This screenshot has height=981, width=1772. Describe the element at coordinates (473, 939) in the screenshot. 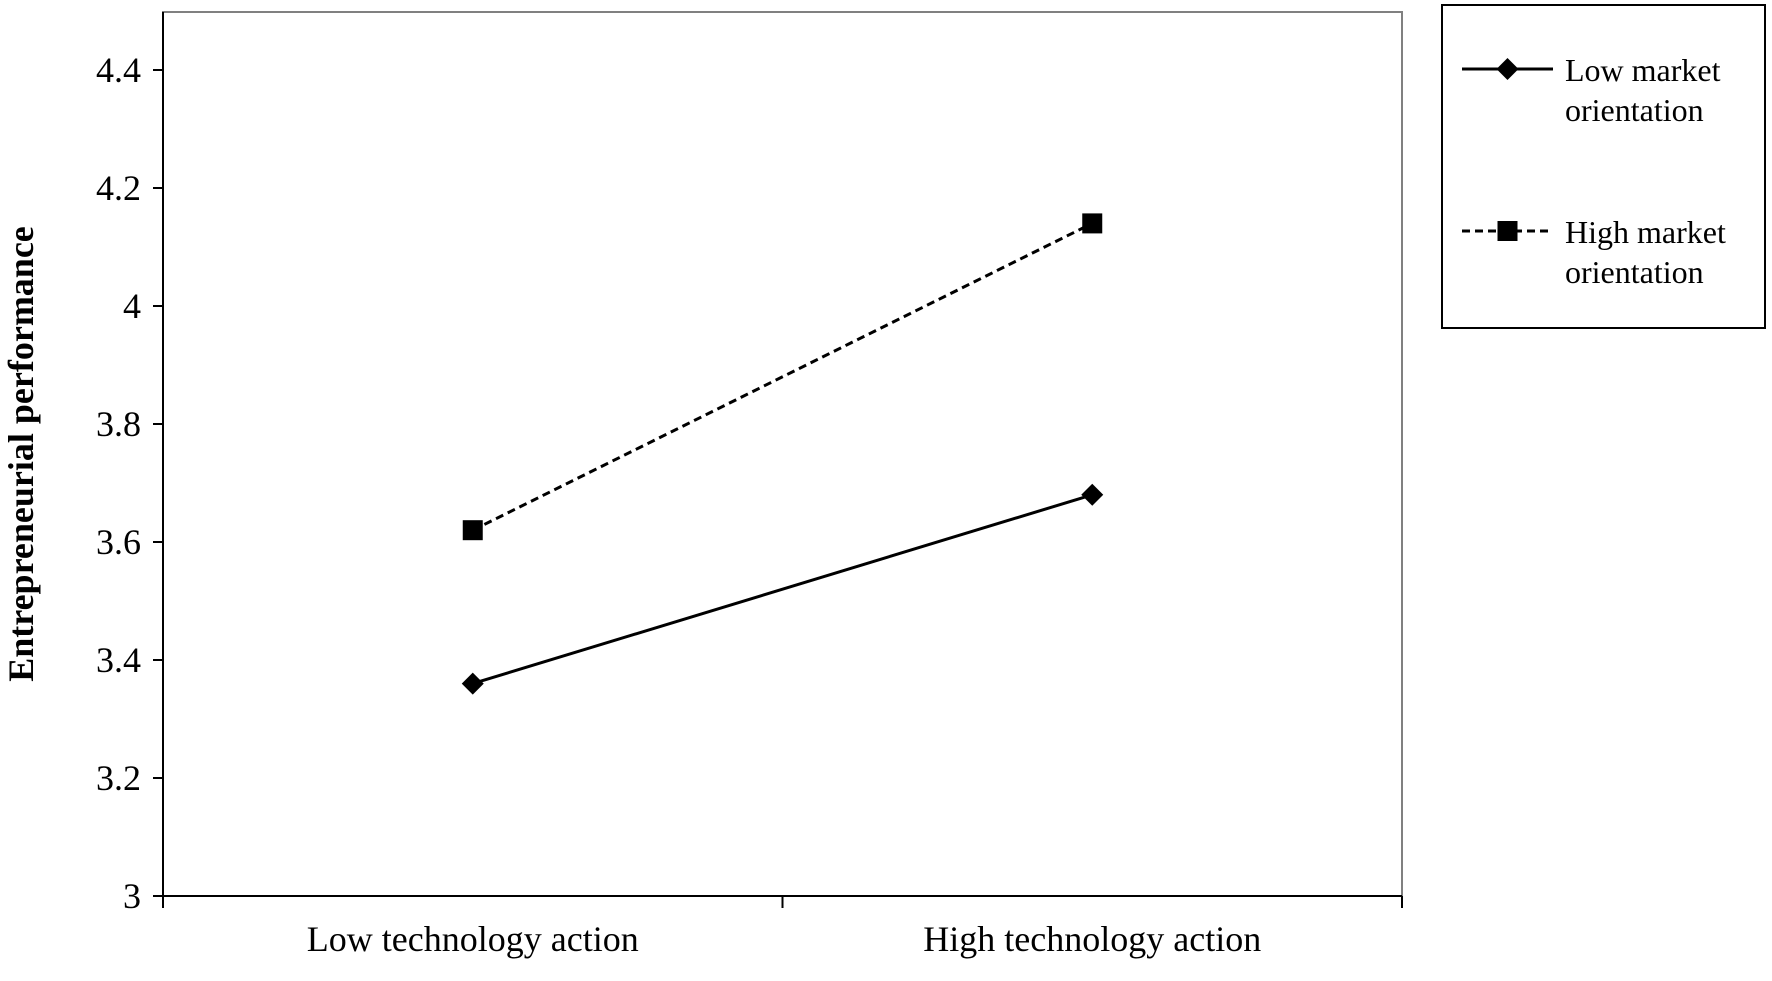

I see `x-tick-label: Low technology action` at that location.